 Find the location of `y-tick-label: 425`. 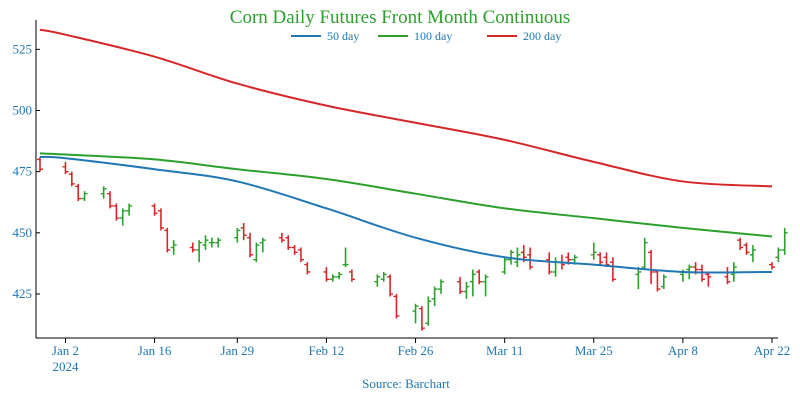

y-tick-label: 425 is located at coordinates (23, 293).